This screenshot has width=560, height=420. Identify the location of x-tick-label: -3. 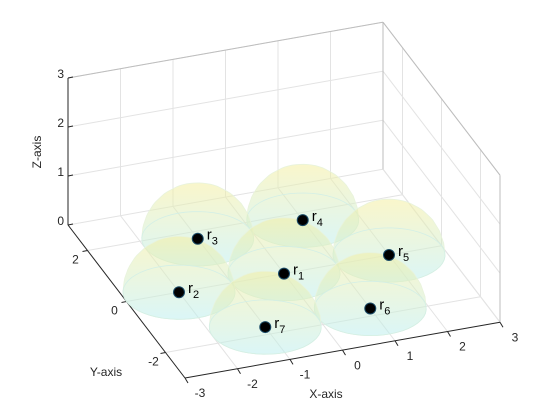
(200, 393).